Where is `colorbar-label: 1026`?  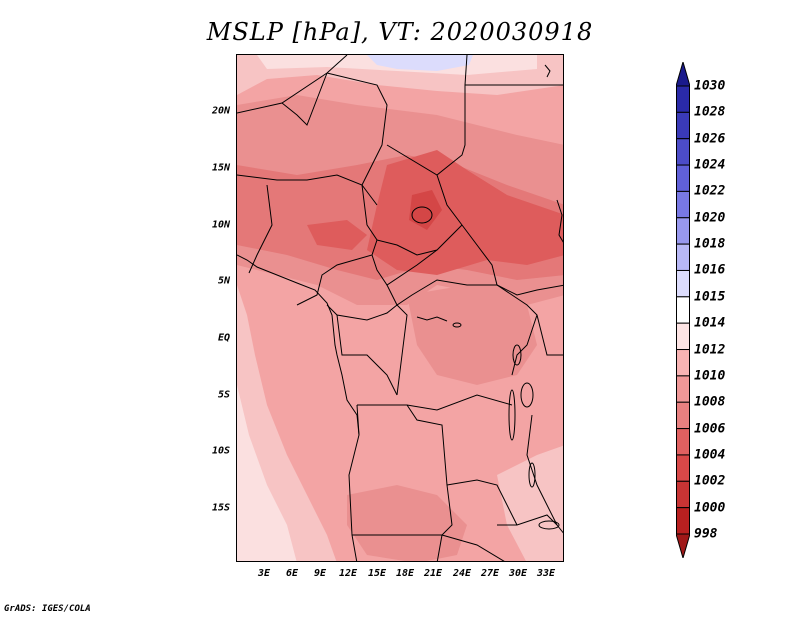 colorbar-label: 1026 is located at coordinates (710, 139).